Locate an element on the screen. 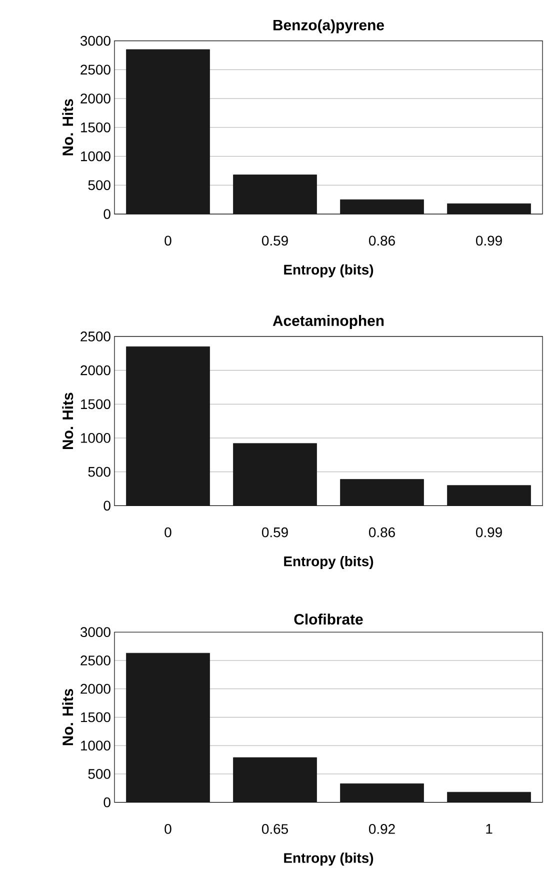 This screenshot has height=869, width=555. chart-title: Clofibrate is located at coordinates (328, 619).